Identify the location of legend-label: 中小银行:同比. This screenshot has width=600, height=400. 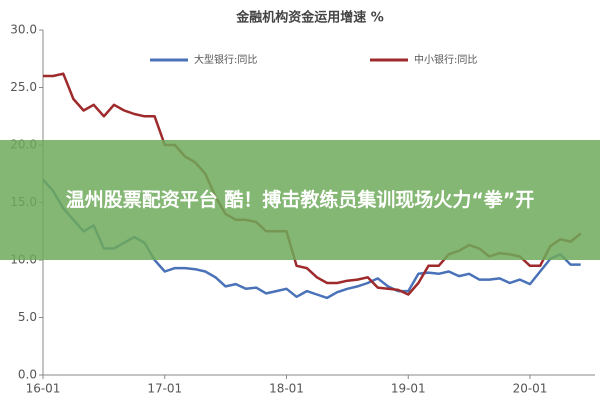
(445, 59).